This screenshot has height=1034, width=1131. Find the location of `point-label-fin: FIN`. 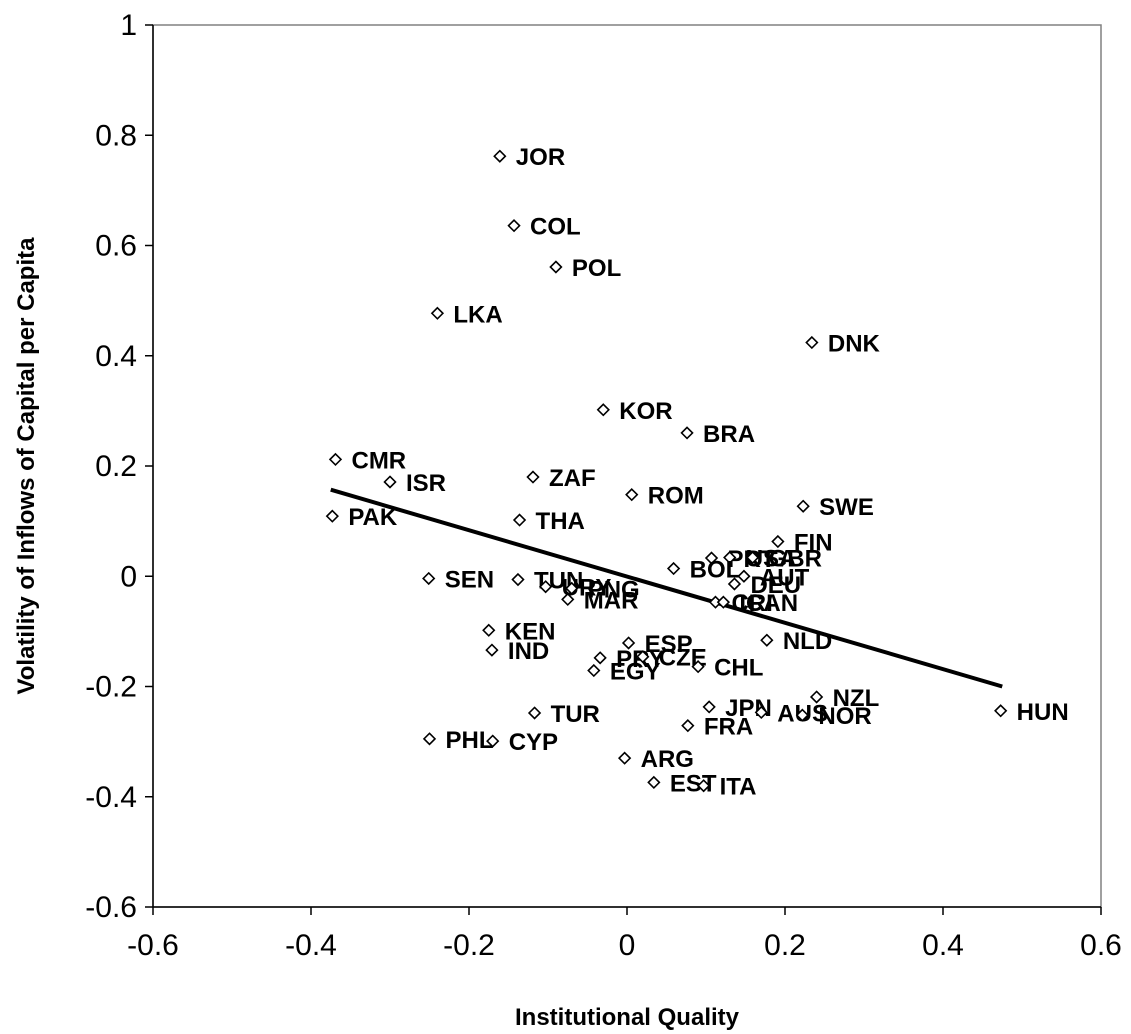

point-label-fin: FIN is located at coordinates (813, 543).